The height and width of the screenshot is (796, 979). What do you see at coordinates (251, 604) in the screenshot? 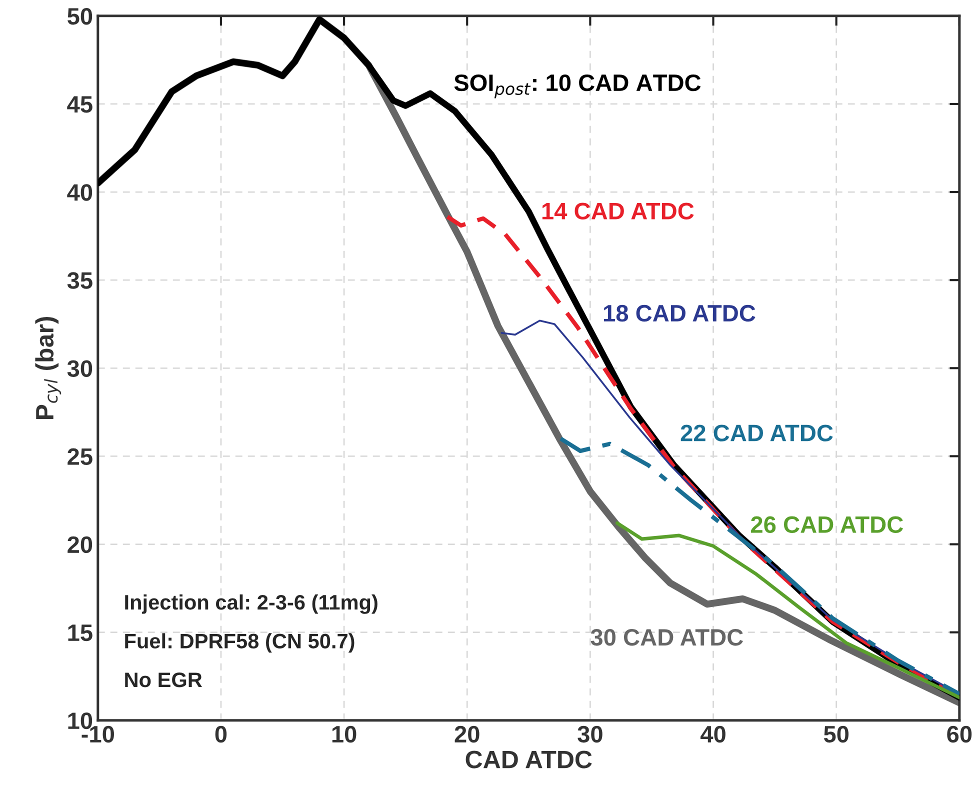
I see `annotation: Injection cal: 2-3-6 (11mg)` at bounding box center [251, 604].